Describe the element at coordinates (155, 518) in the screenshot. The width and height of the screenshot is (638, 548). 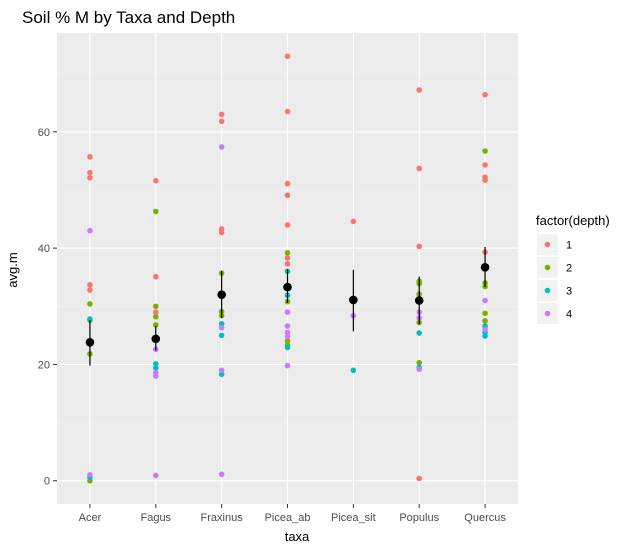
I see `x-tick-label-Fagus: Fagus` at that location.